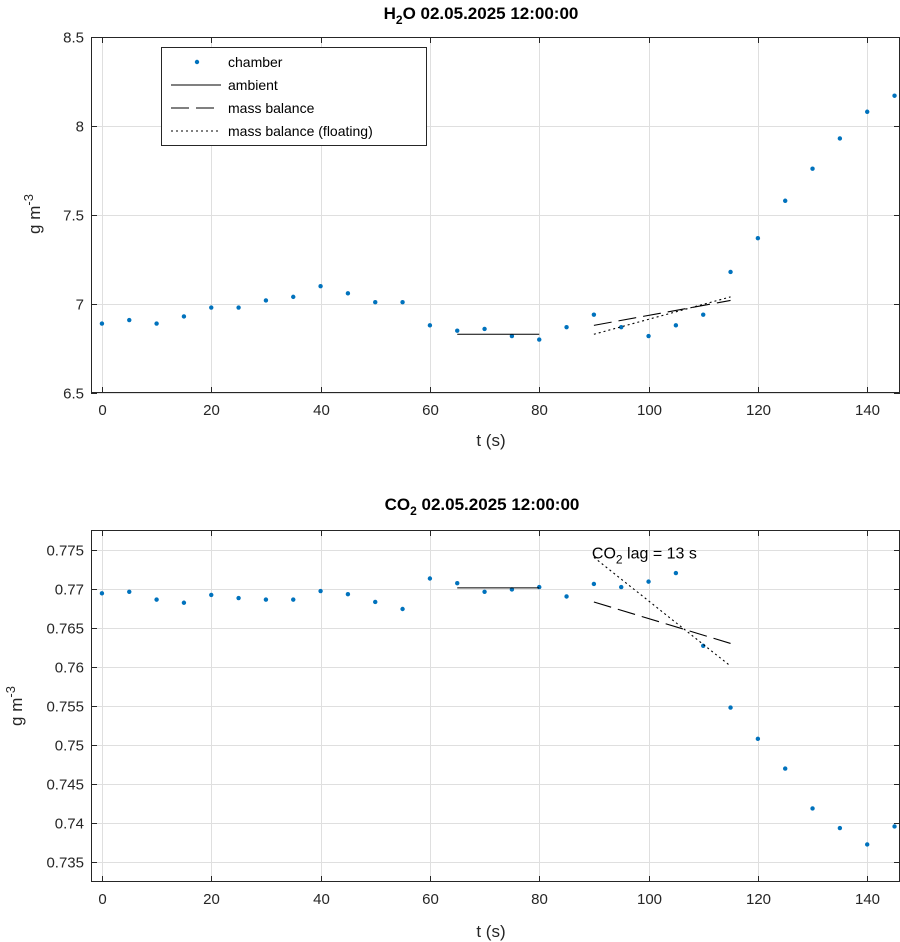 Image resolution: width=900 pixels, height=942 pixels. Describe the element at coordinates (73, 38) in the screenshot. I see `y-tick-label: 8.5` at that location.